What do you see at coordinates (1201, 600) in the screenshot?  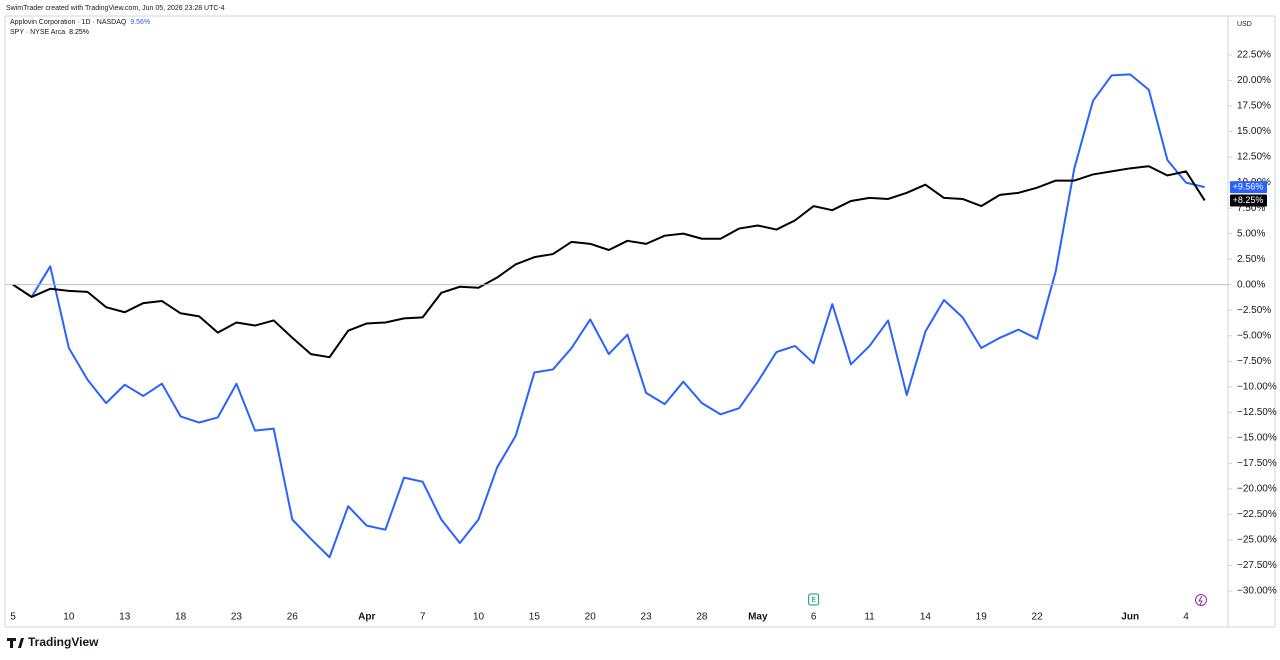 I see `lightning-icon` at bounding box center [1201, 600].